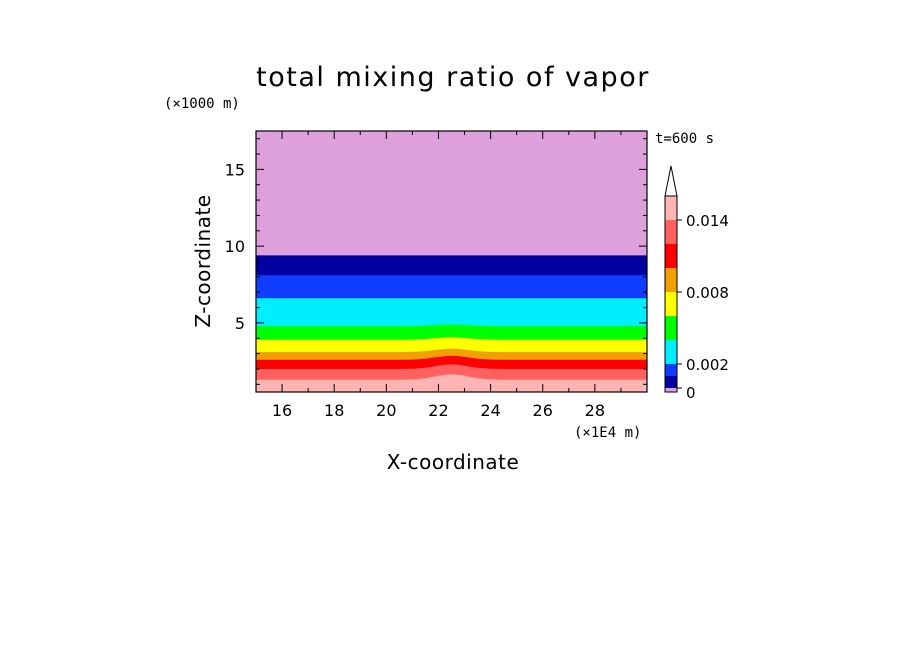  I want to click on y-tick-label: 10, so click(235, 246).